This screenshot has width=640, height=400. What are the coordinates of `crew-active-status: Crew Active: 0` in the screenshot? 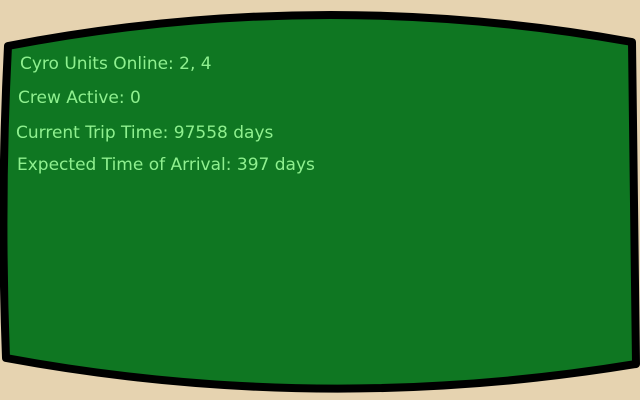 It's located at (79, 98).